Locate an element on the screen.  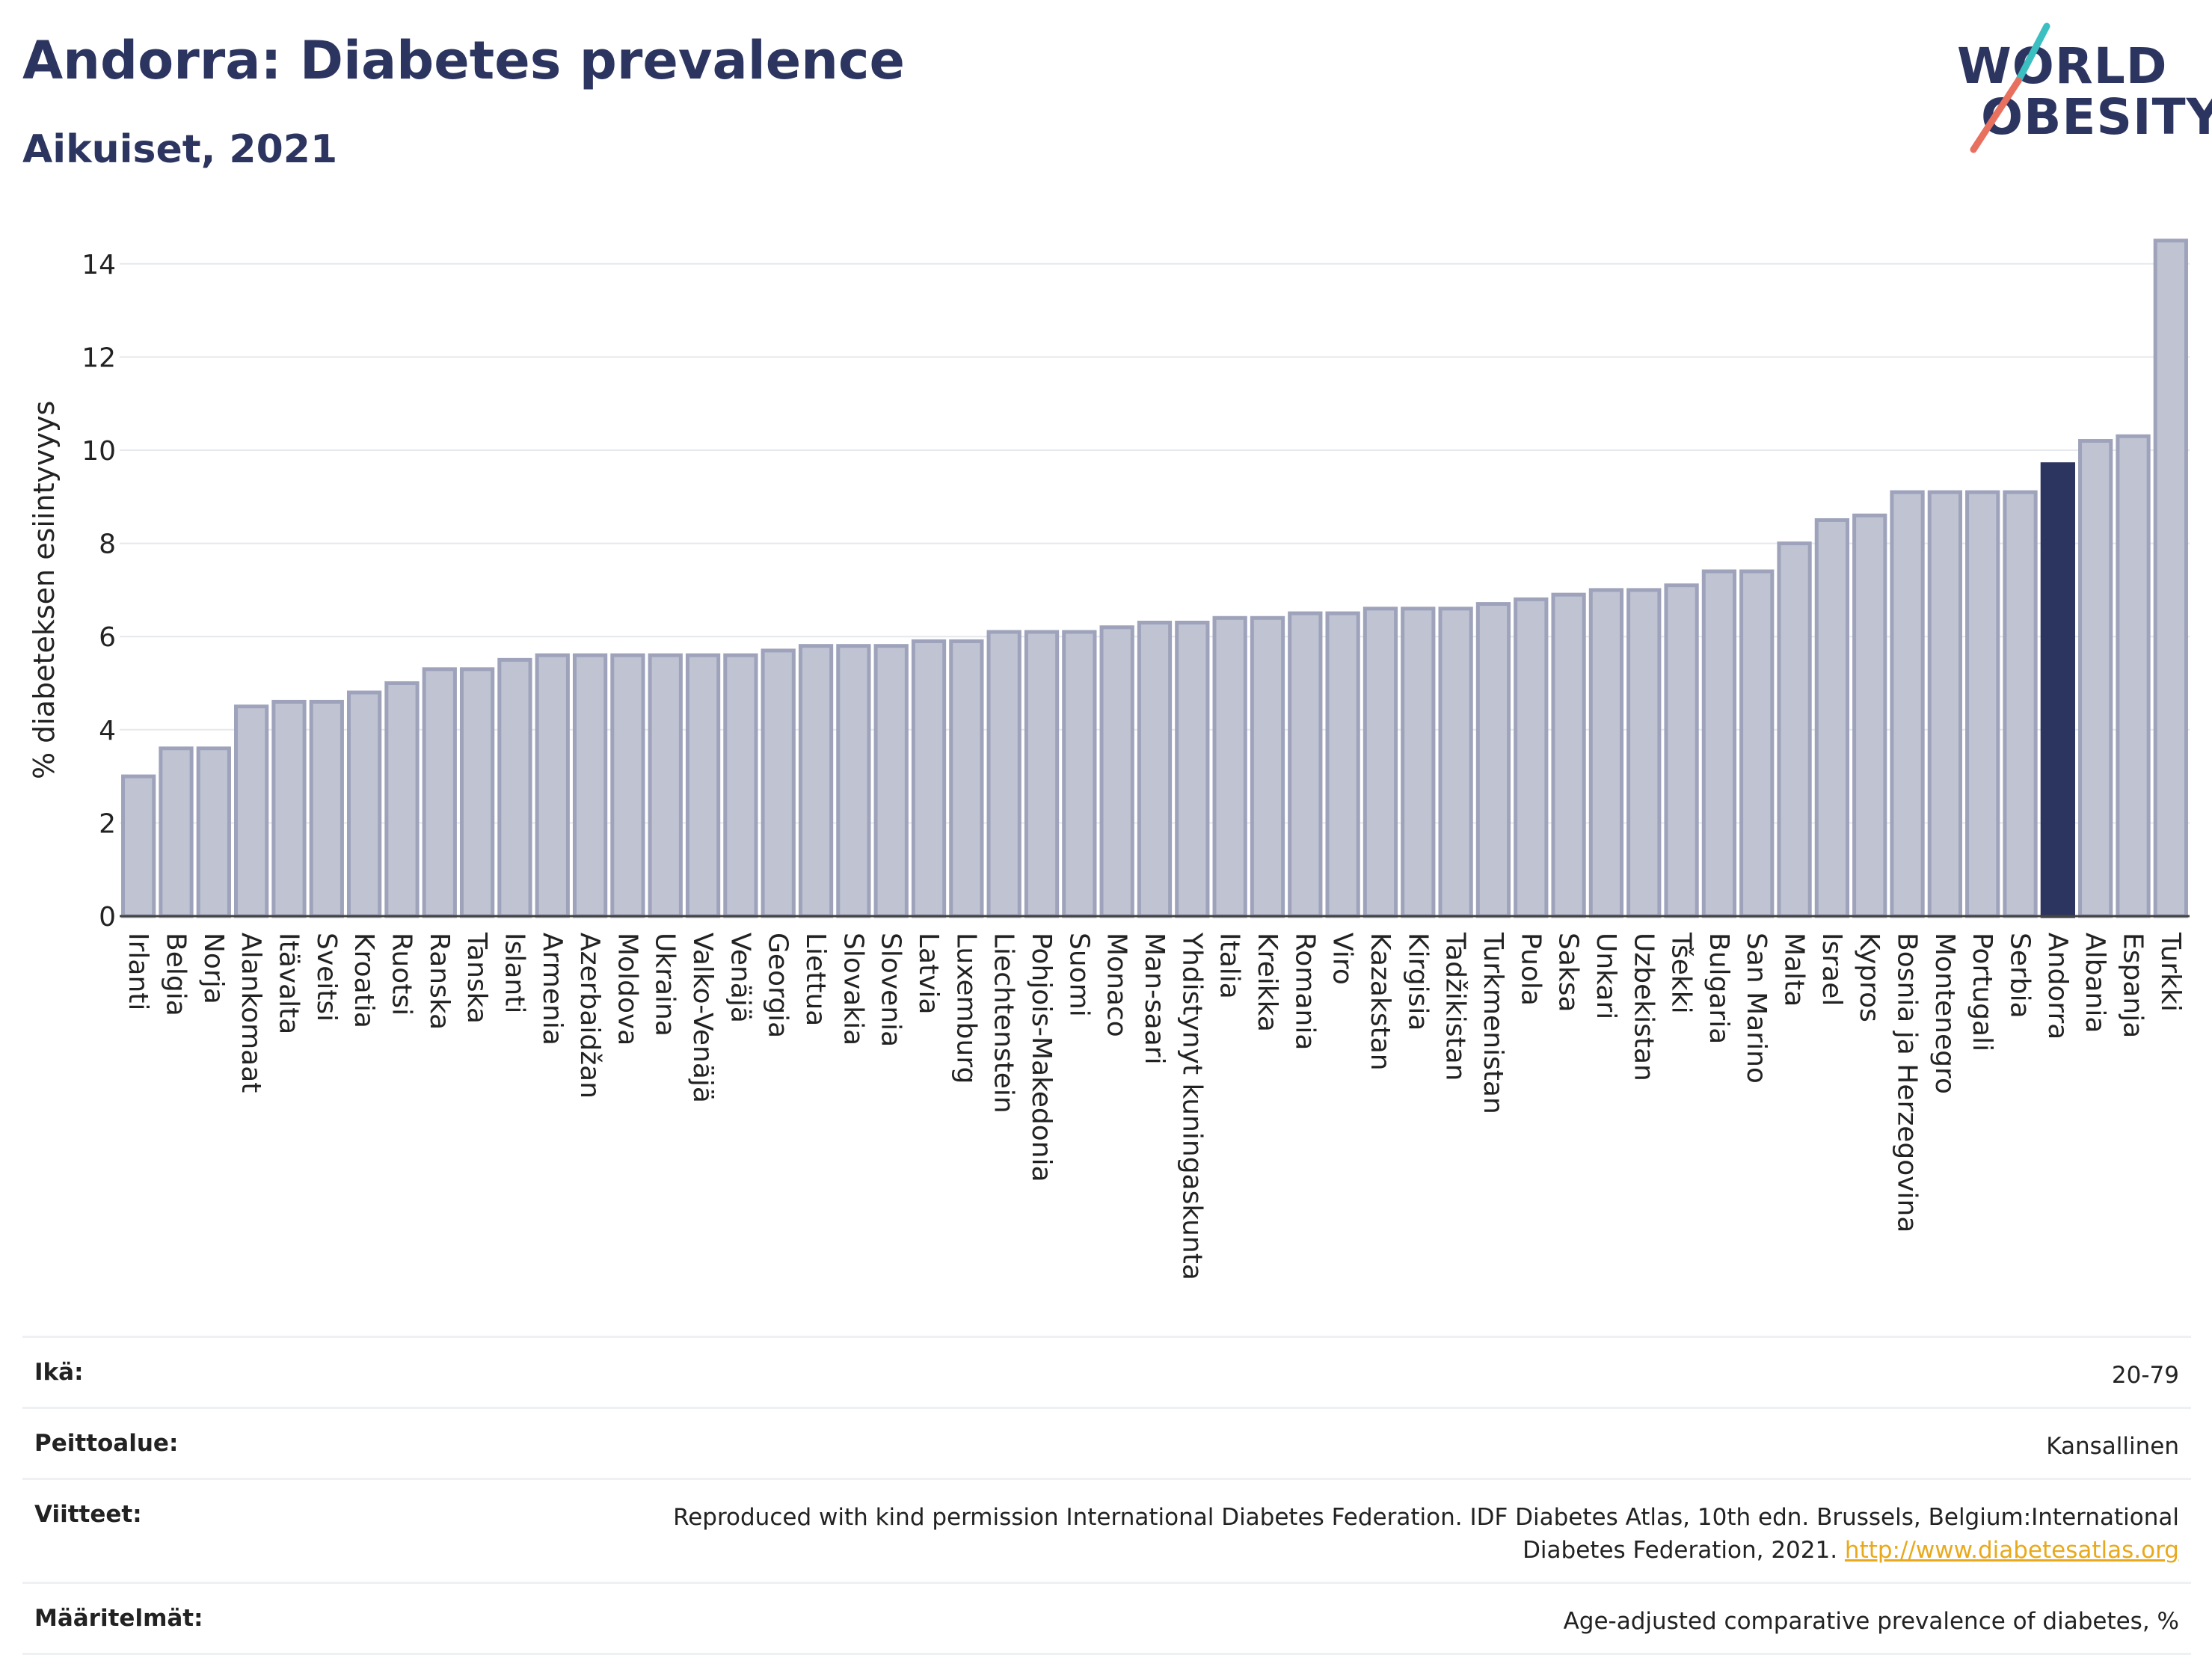
x-tick-label: Monaco is located at coordinates (1117, 985).